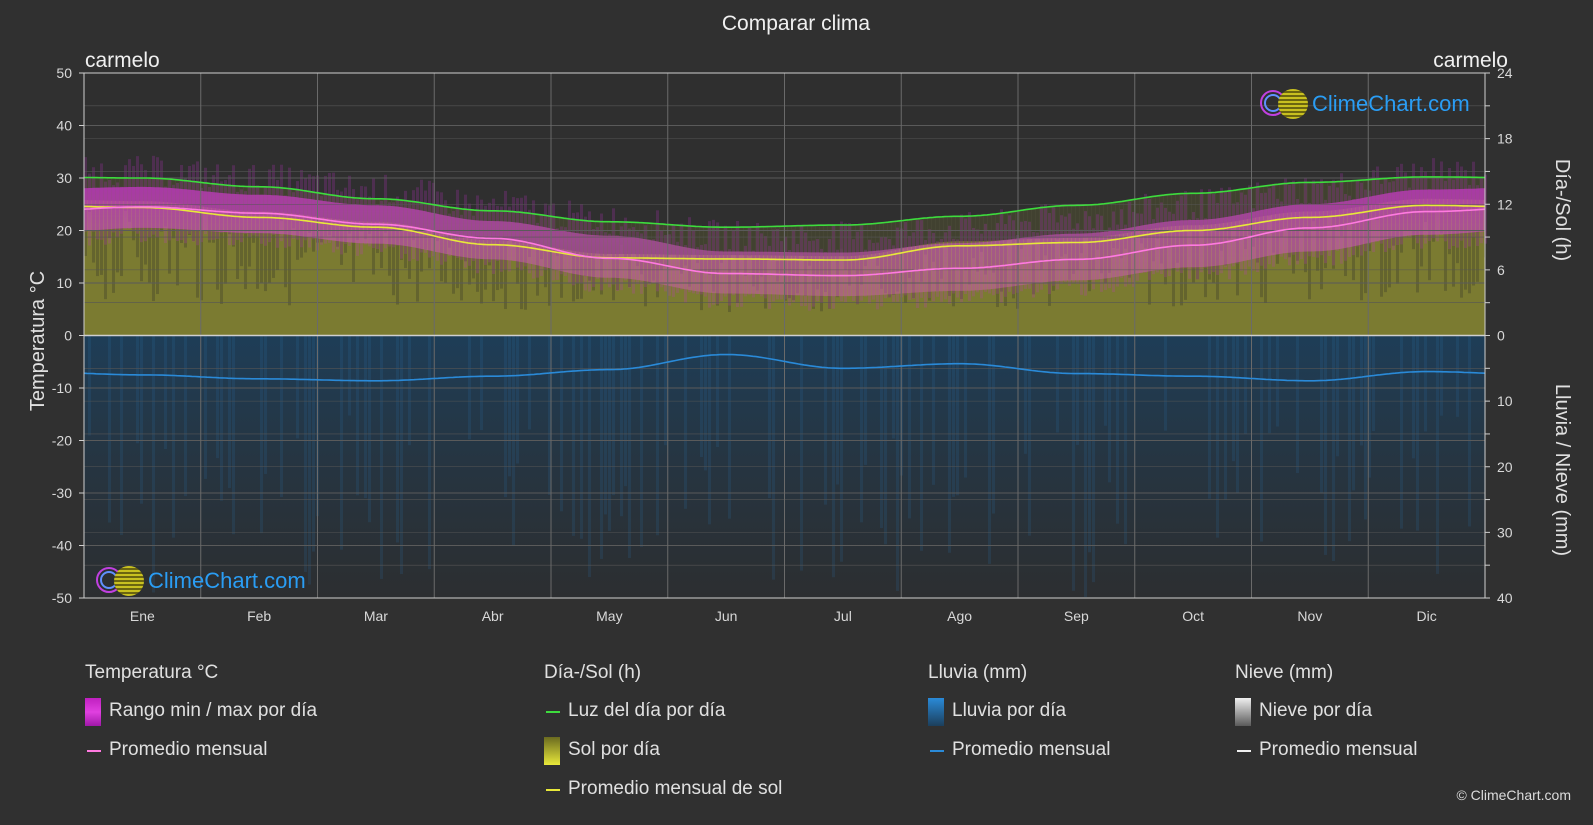  Describe the element at coordinates (188, 749) in the screenshot. I see `legend-label: Promedio mensual` at that location.